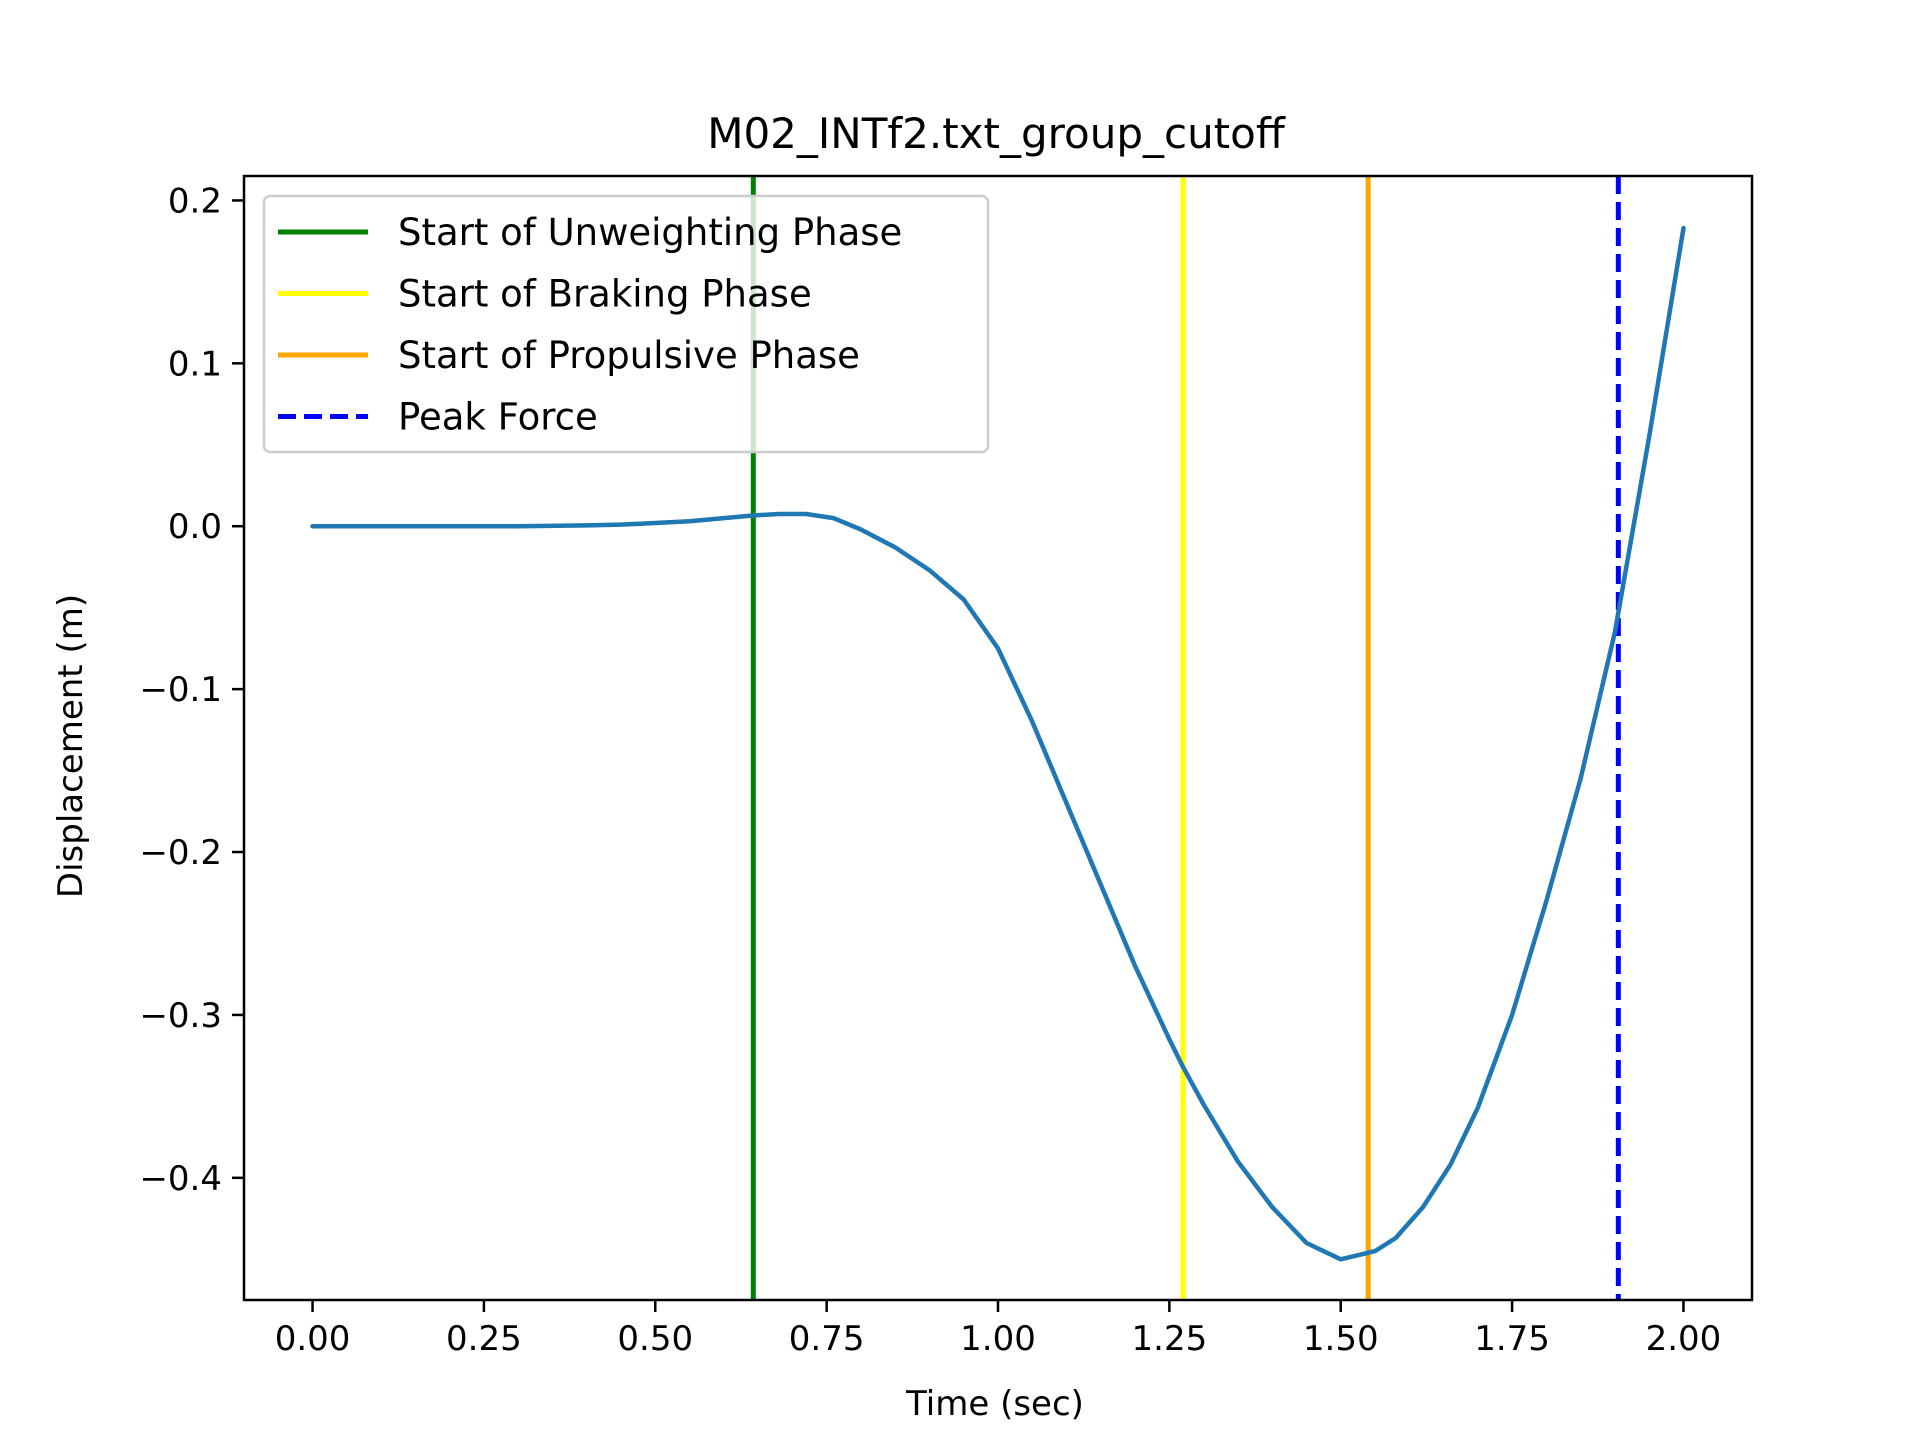 The height and width of the screenshot is (1440, 1920). I want to click on x-tick-label: 2.00, so click(1684, 1339).